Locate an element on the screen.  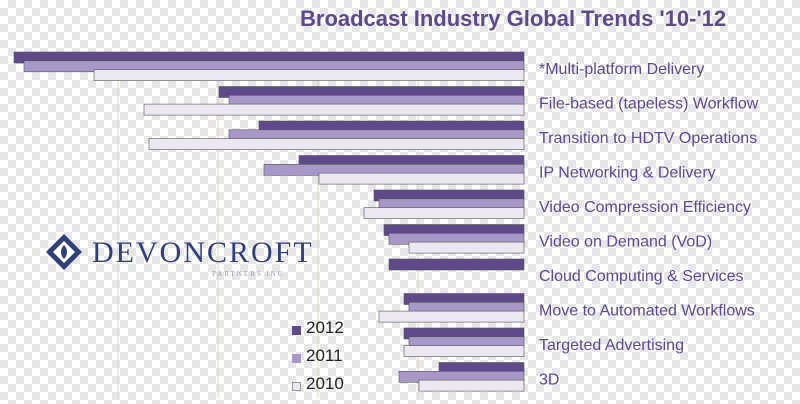
category-label-5: Video on Demand (VoD) is located at coordinates (625, 242).